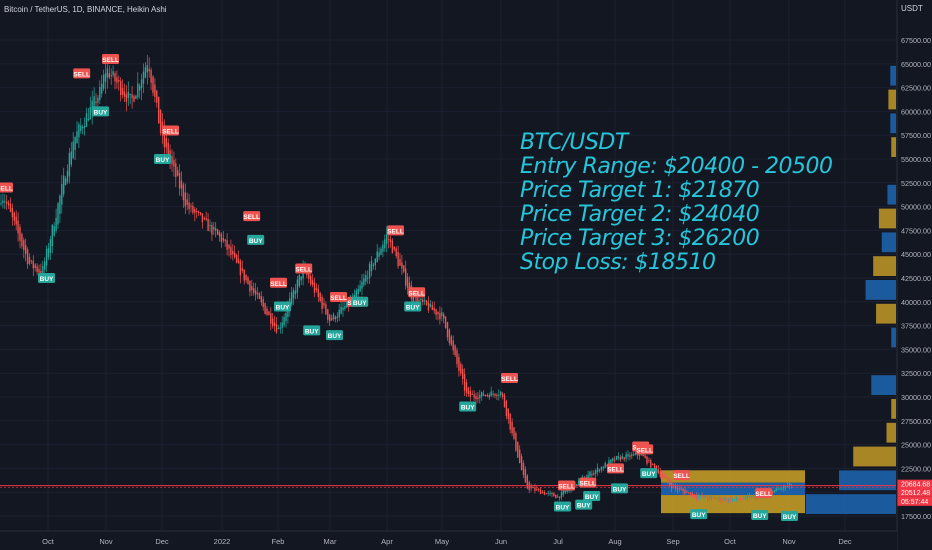  What do you see at coordinates (640, 214) in the screenshot?
I see `annotation-target-2: Price Target 2: $24040` at bounding box center [640, 214].